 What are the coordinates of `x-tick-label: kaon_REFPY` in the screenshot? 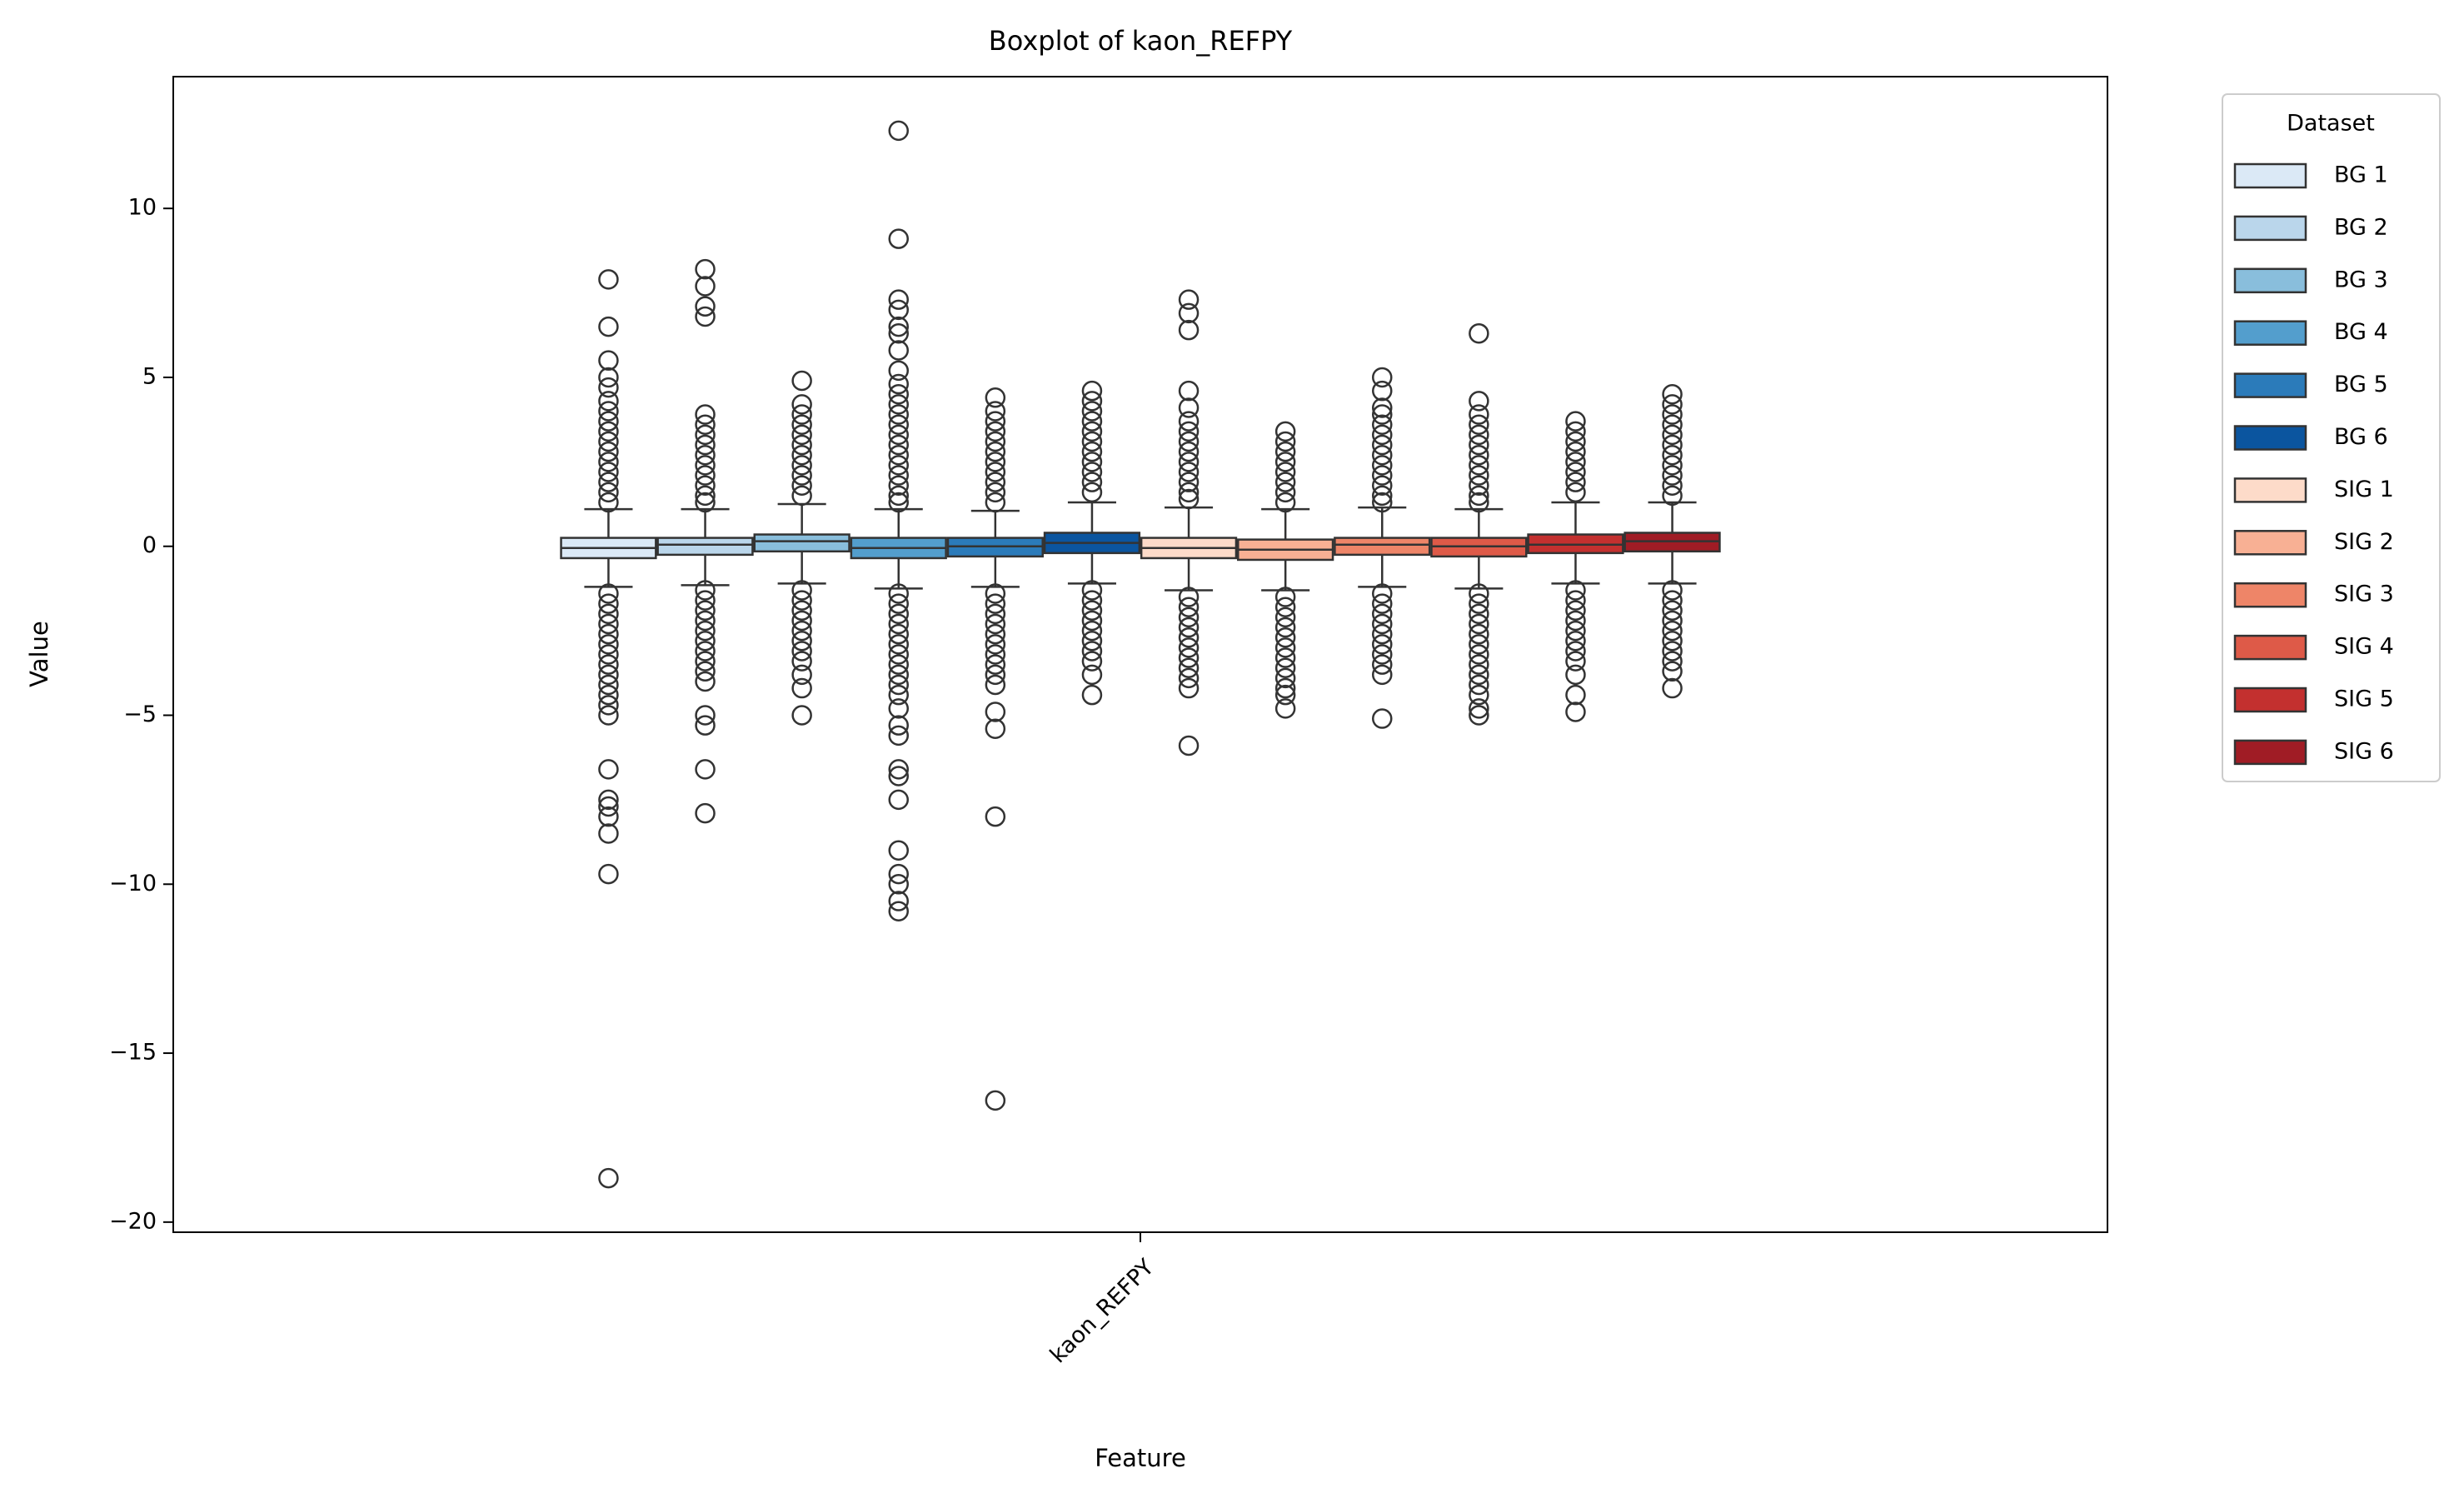 It's located at (1102, 1311).